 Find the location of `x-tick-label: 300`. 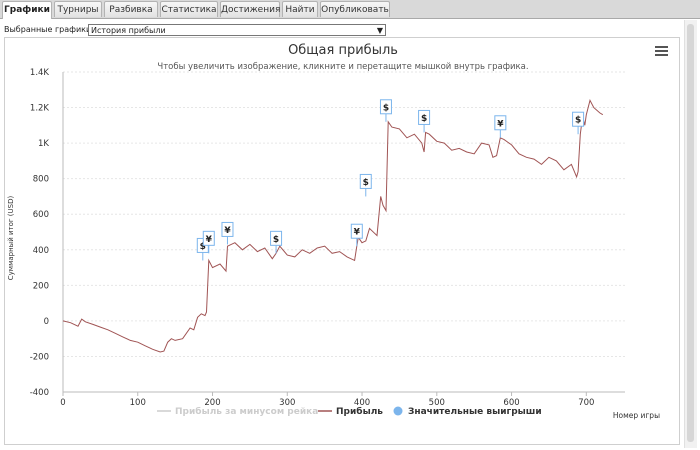

x-tick-label: 300 is located at coordinates (287, 403).